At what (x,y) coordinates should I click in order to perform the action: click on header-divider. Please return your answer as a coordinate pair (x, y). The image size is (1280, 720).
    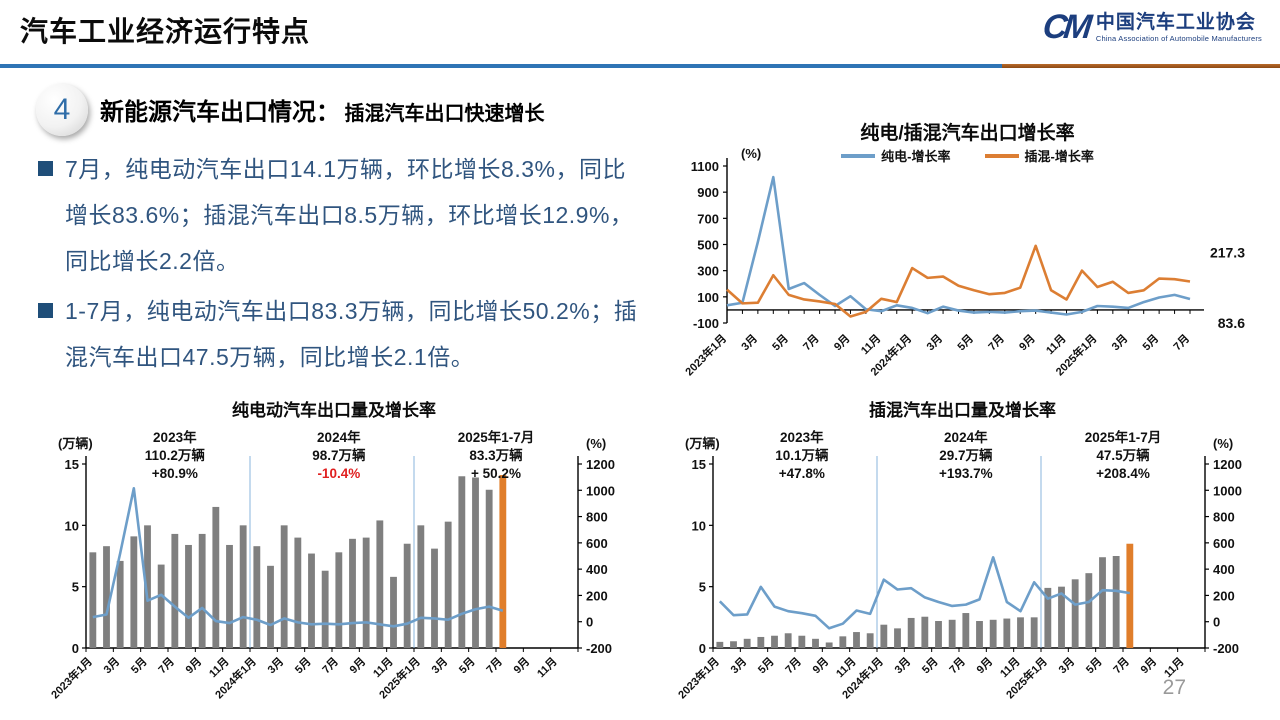
    Looking at the image, I should click on (640, 66).